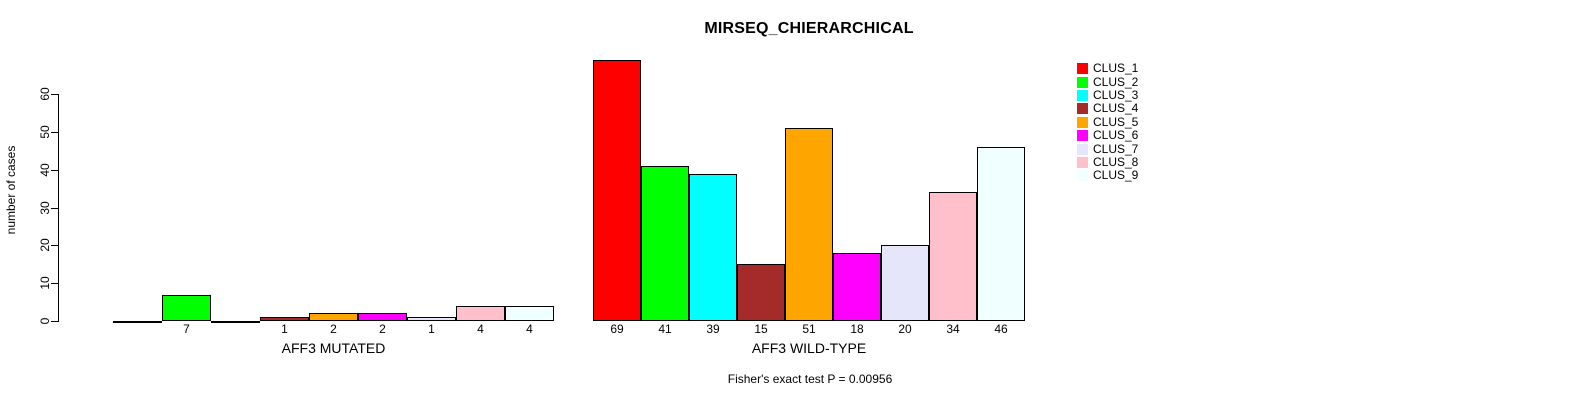 Image resolution: width=1590 pixels, height=400 pixels. What do you see at coordinates (45, 94) in the screenshot?
I see `y-tick-label-60: 60` at bounding box center [45, 94].